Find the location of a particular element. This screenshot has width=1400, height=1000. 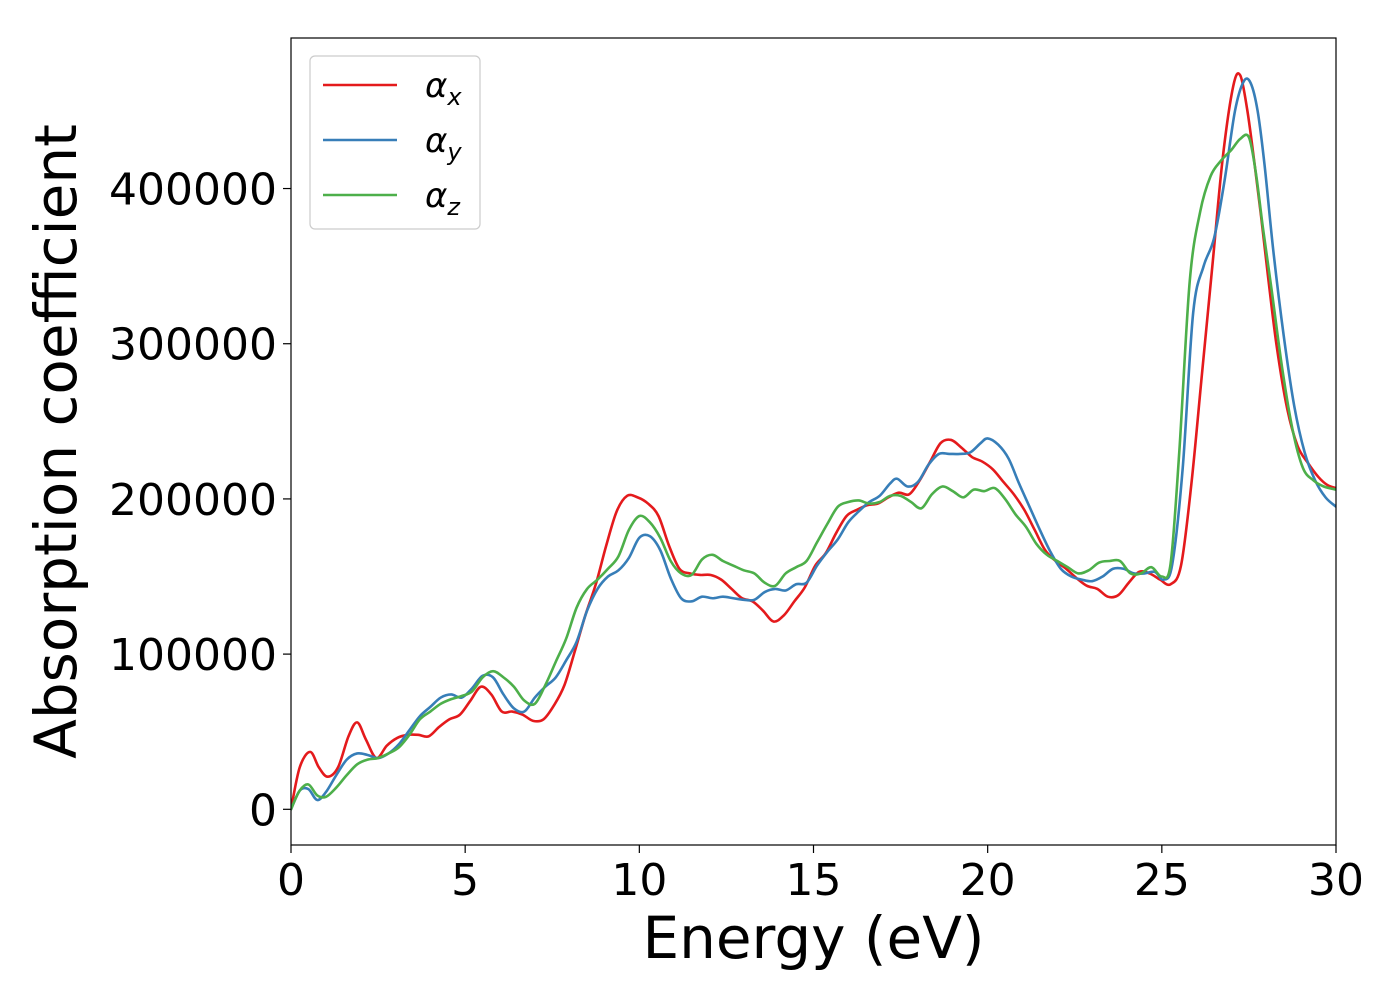

x-tick-label: 30 is located at coordinates (1336, 880).